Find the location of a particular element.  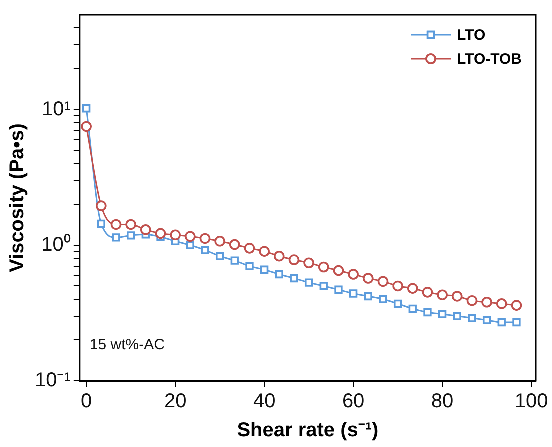

y-tick-label: 10⁻¹ is located at coordinates (53, 381).